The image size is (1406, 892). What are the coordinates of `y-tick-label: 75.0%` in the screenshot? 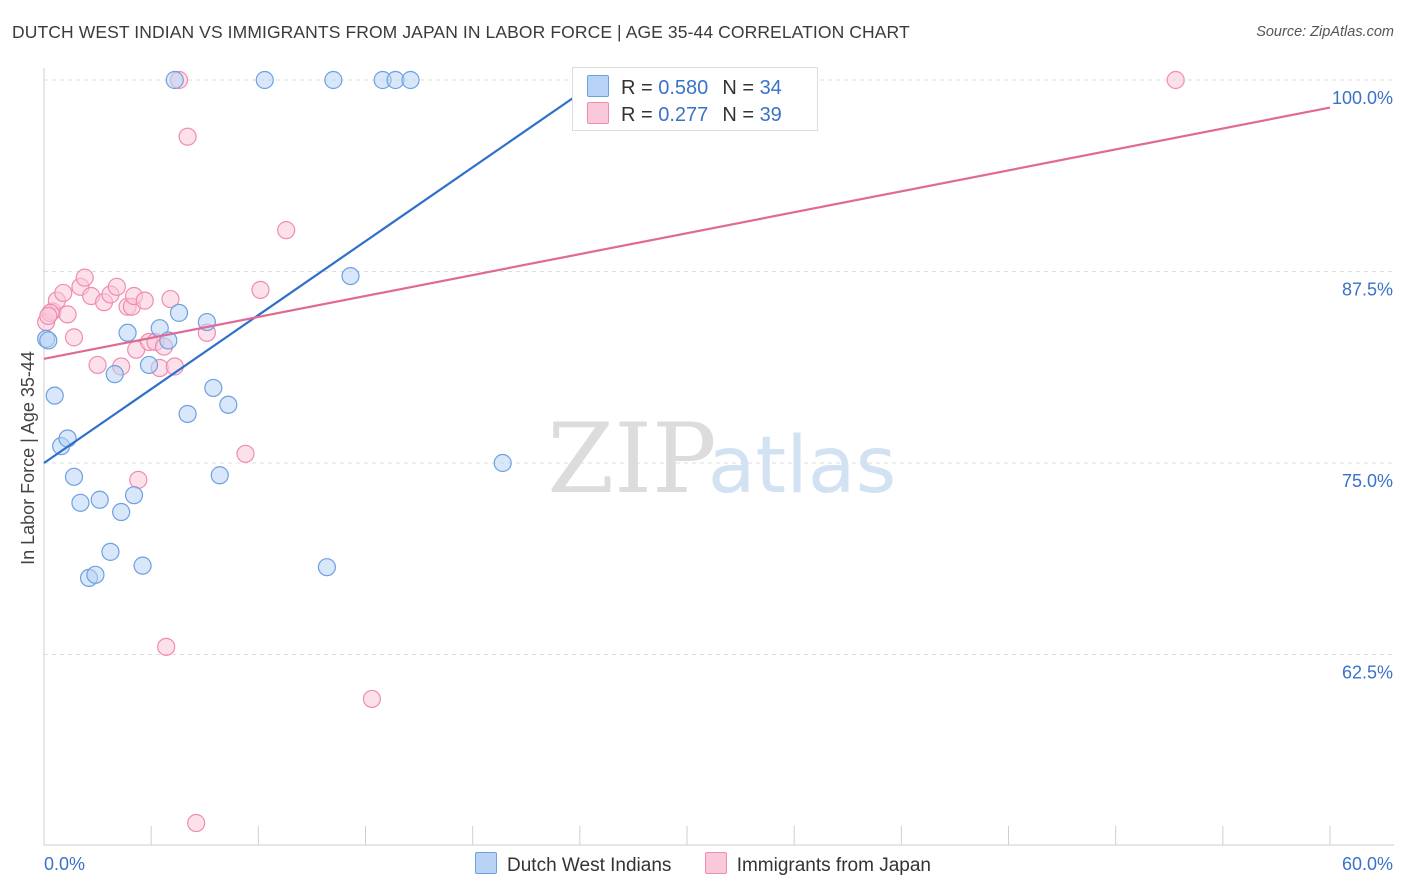 It's located at (1367, 481).